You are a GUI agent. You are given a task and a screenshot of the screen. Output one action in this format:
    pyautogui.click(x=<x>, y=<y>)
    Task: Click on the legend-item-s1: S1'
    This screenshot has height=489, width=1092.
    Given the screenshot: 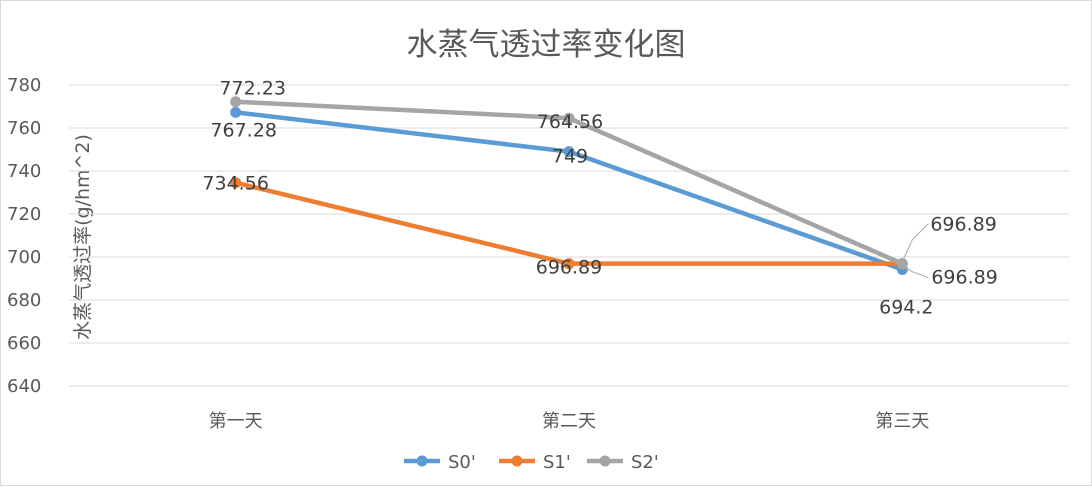 What is the action you would take?
    pyautogui.click(x=535, y=462)
    